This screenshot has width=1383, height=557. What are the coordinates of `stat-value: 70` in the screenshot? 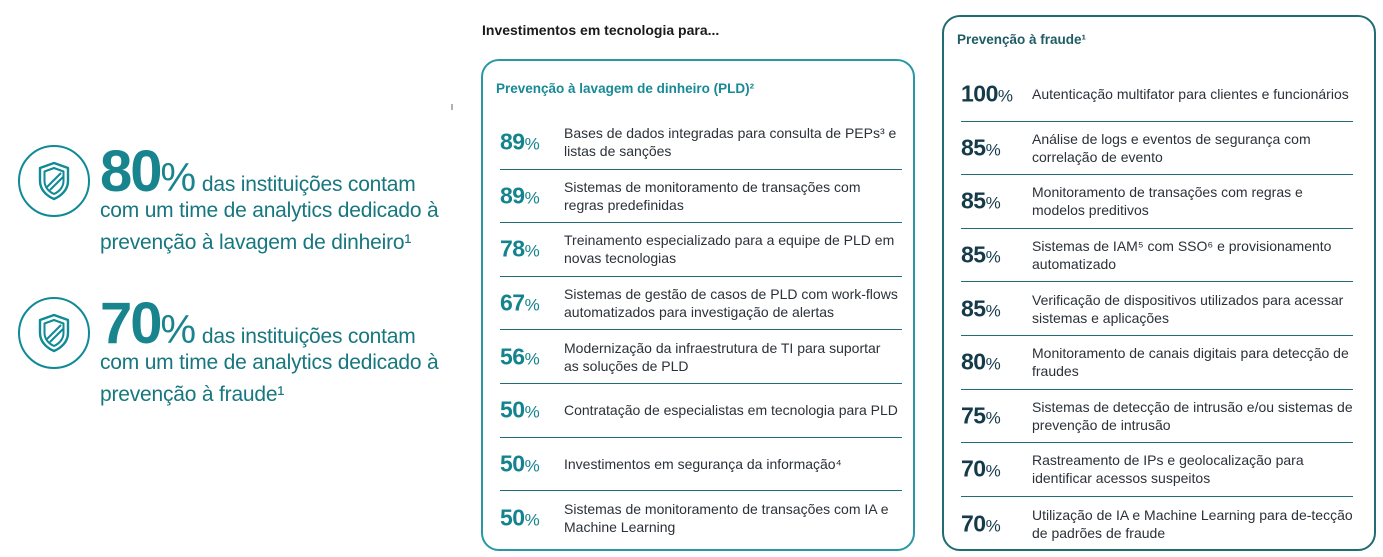 It's located at (131, 323).